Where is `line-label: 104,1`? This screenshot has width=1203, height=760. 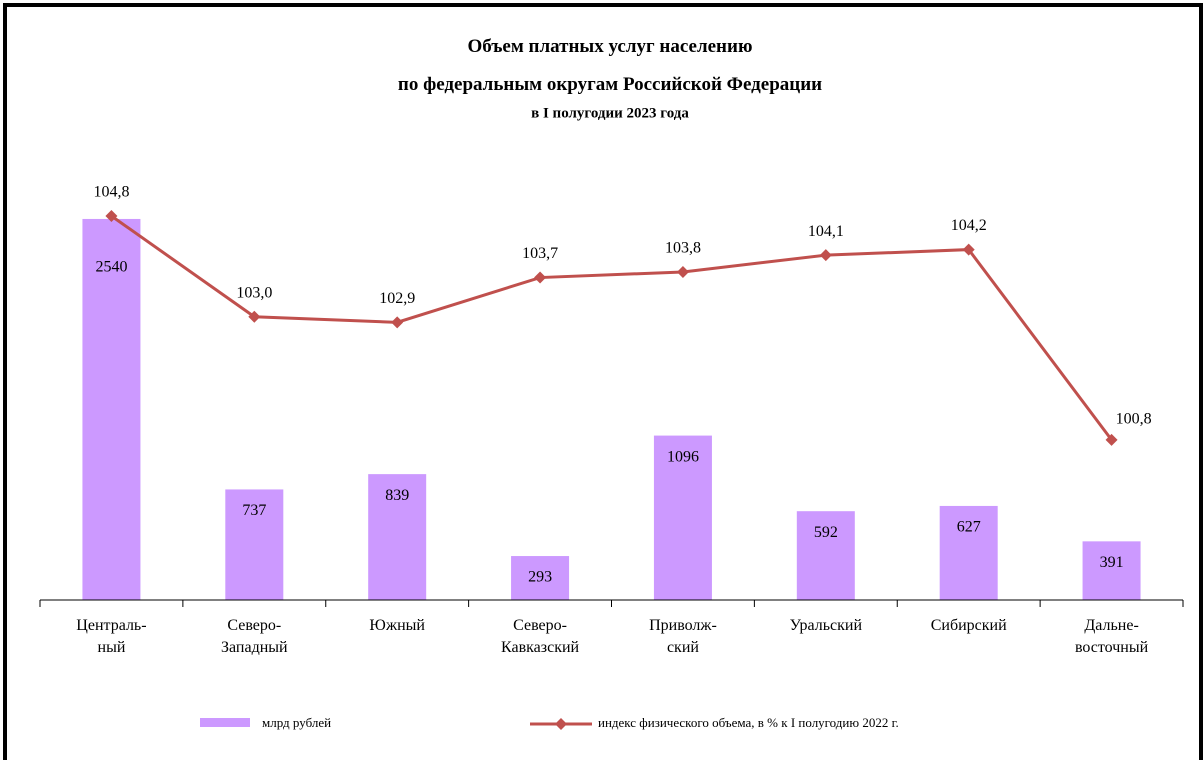 line-label: 104,1 is located at coordinates (826, 231).